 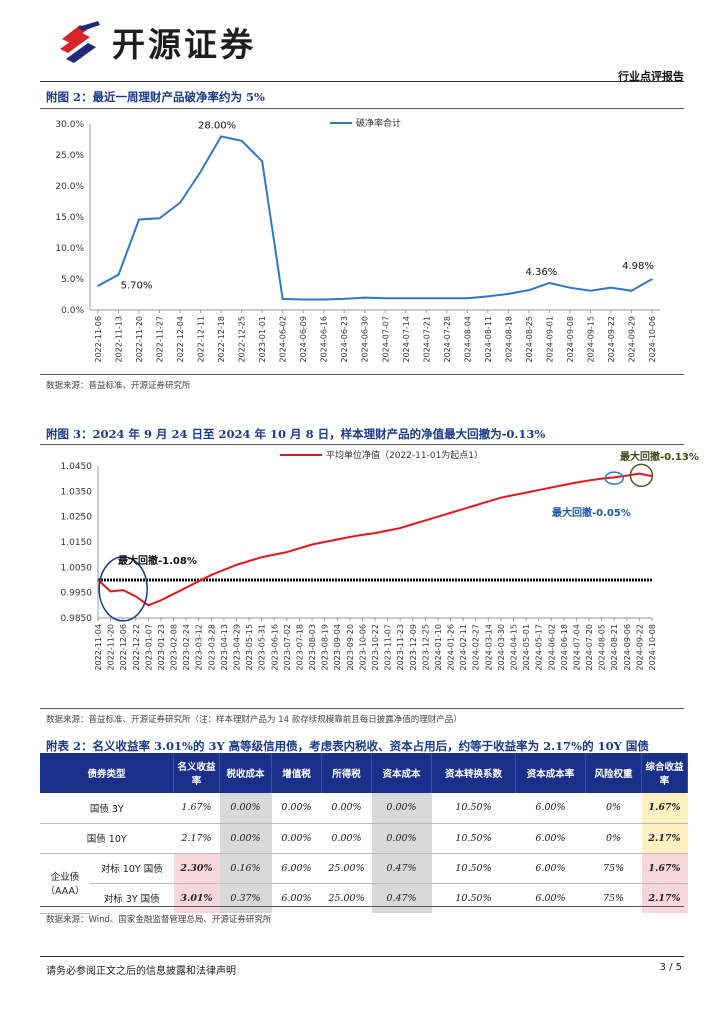 What do you see at coordinates (473, 773) in the screenshot?
I see `header-capital-conversion: 资本转换系数` at bounding box center [473, 773].